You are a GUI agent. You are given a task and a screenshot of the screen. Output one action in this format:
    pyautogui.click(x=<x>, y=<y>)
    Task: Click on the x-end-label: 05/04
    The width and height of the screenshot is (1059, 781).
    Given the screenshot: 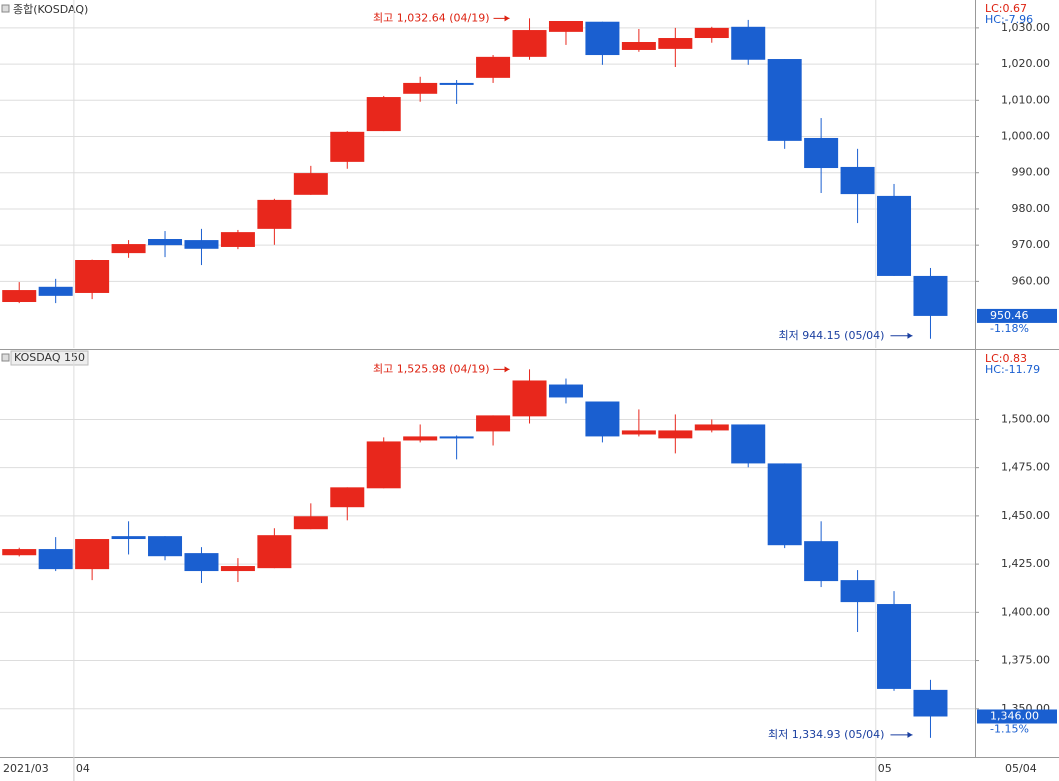 What is the action you would take?
    pyautogui.click(x=1021, y=768)
    